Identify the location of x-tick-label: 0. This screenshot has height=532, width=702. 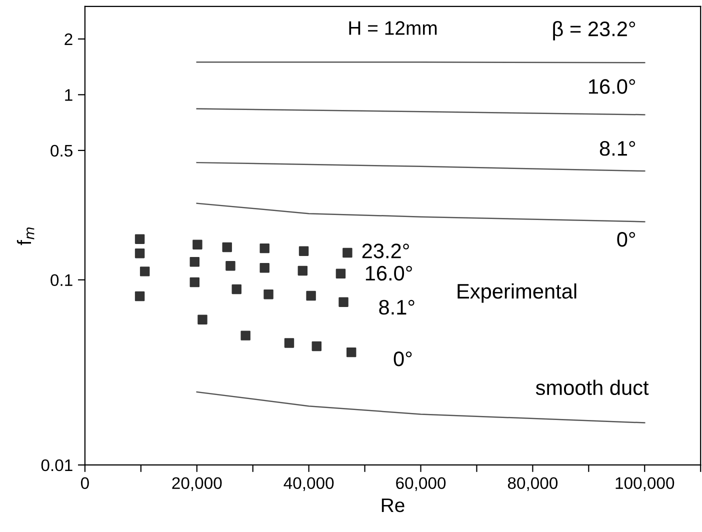
(84, 483).